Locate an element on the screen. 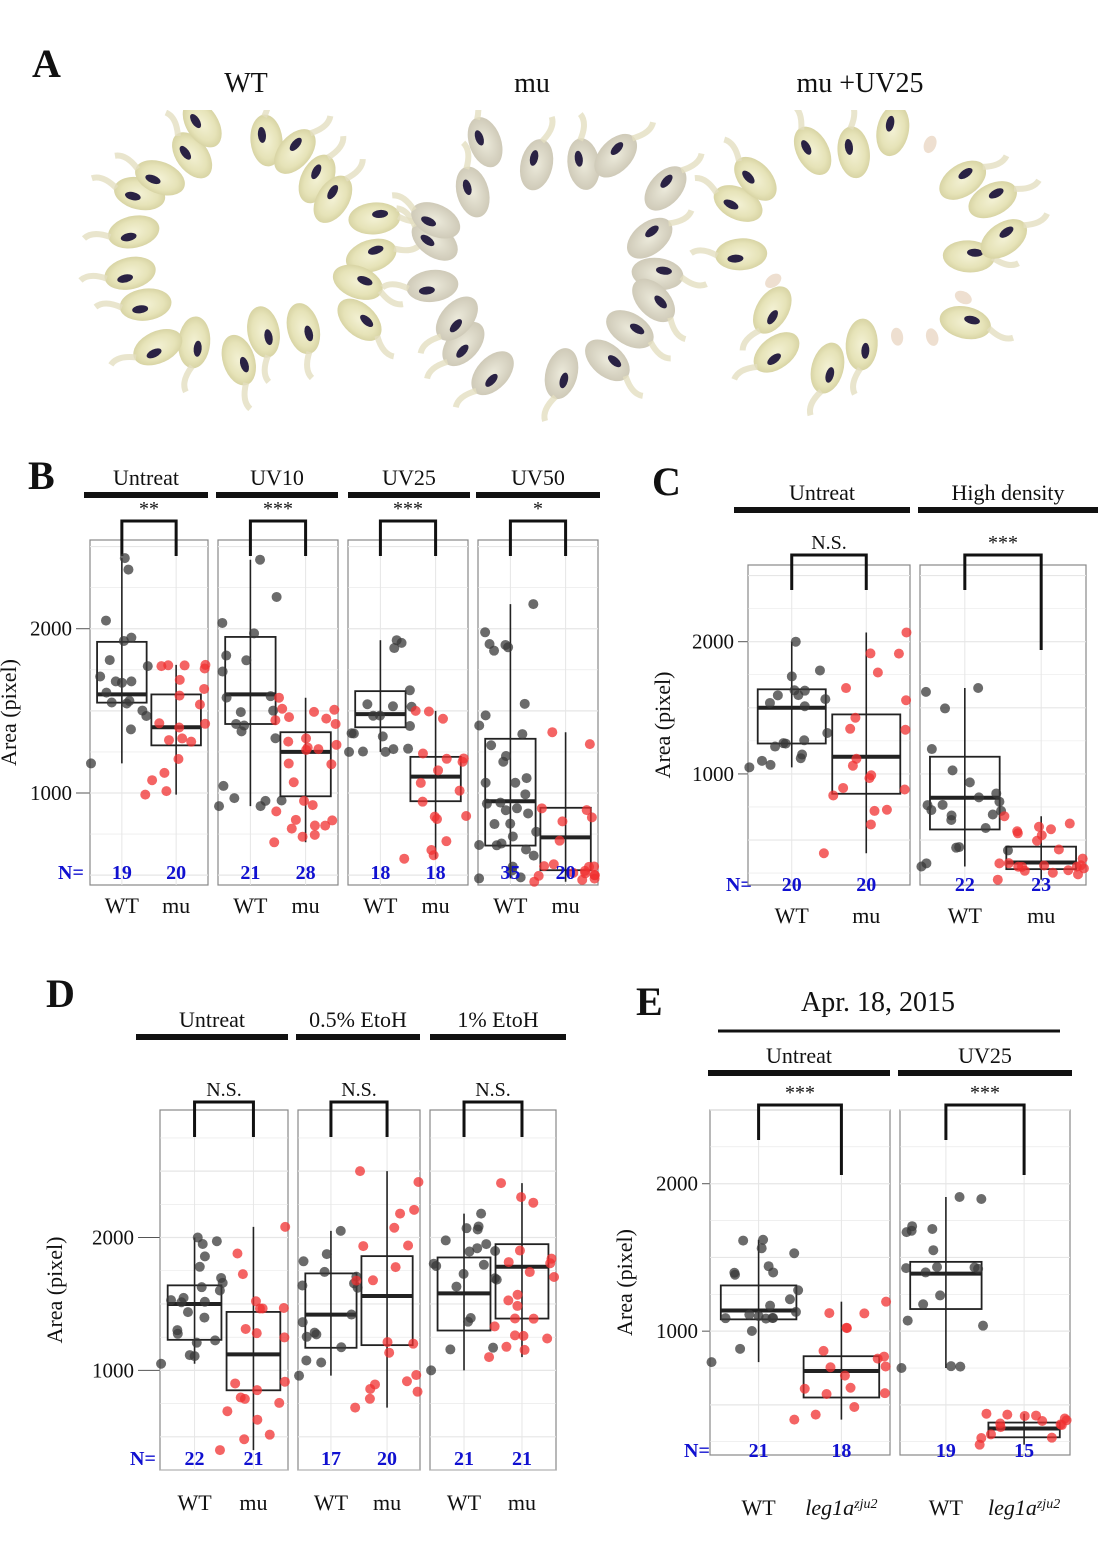 The height and width of the screenshot is (1552, 1107). significance-label: N.S. is located at coordinates (829, 543).